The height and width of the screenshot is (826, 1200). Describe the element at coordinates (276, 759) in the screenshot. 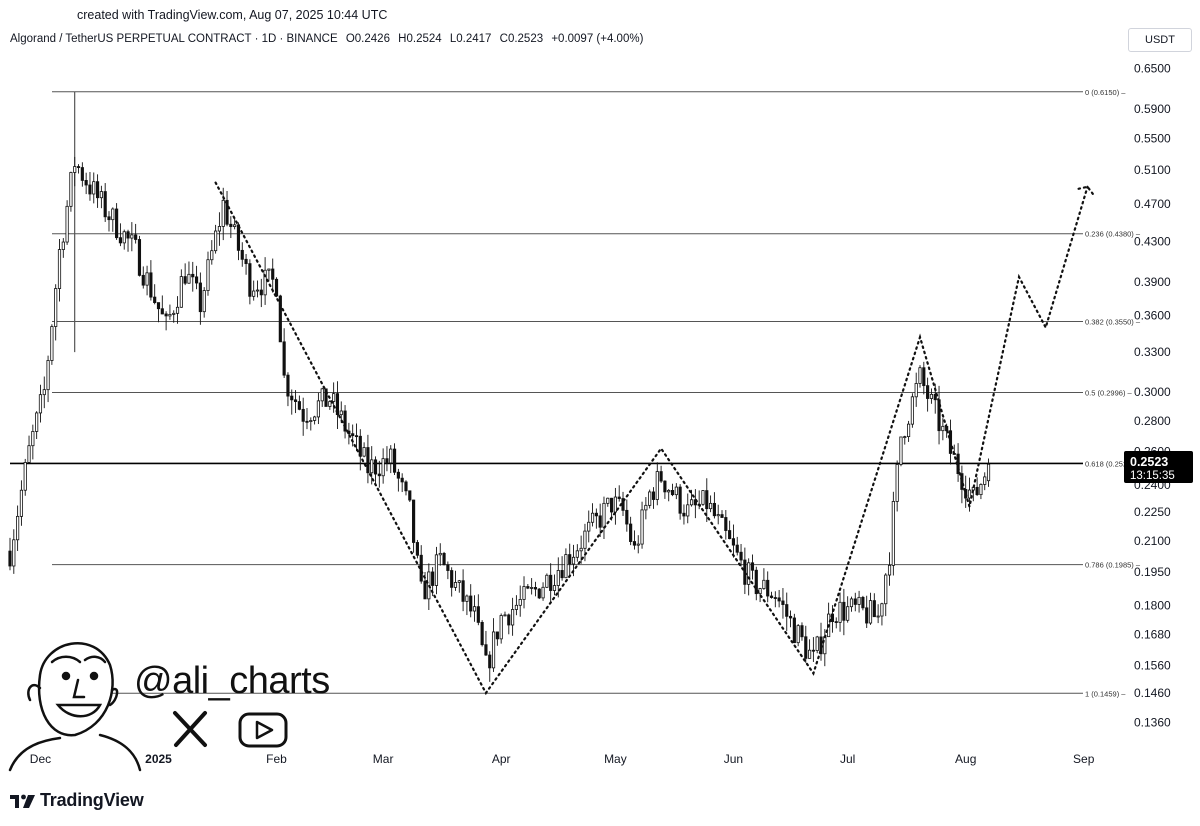

I see `x-tick-label: Feb` at that location.